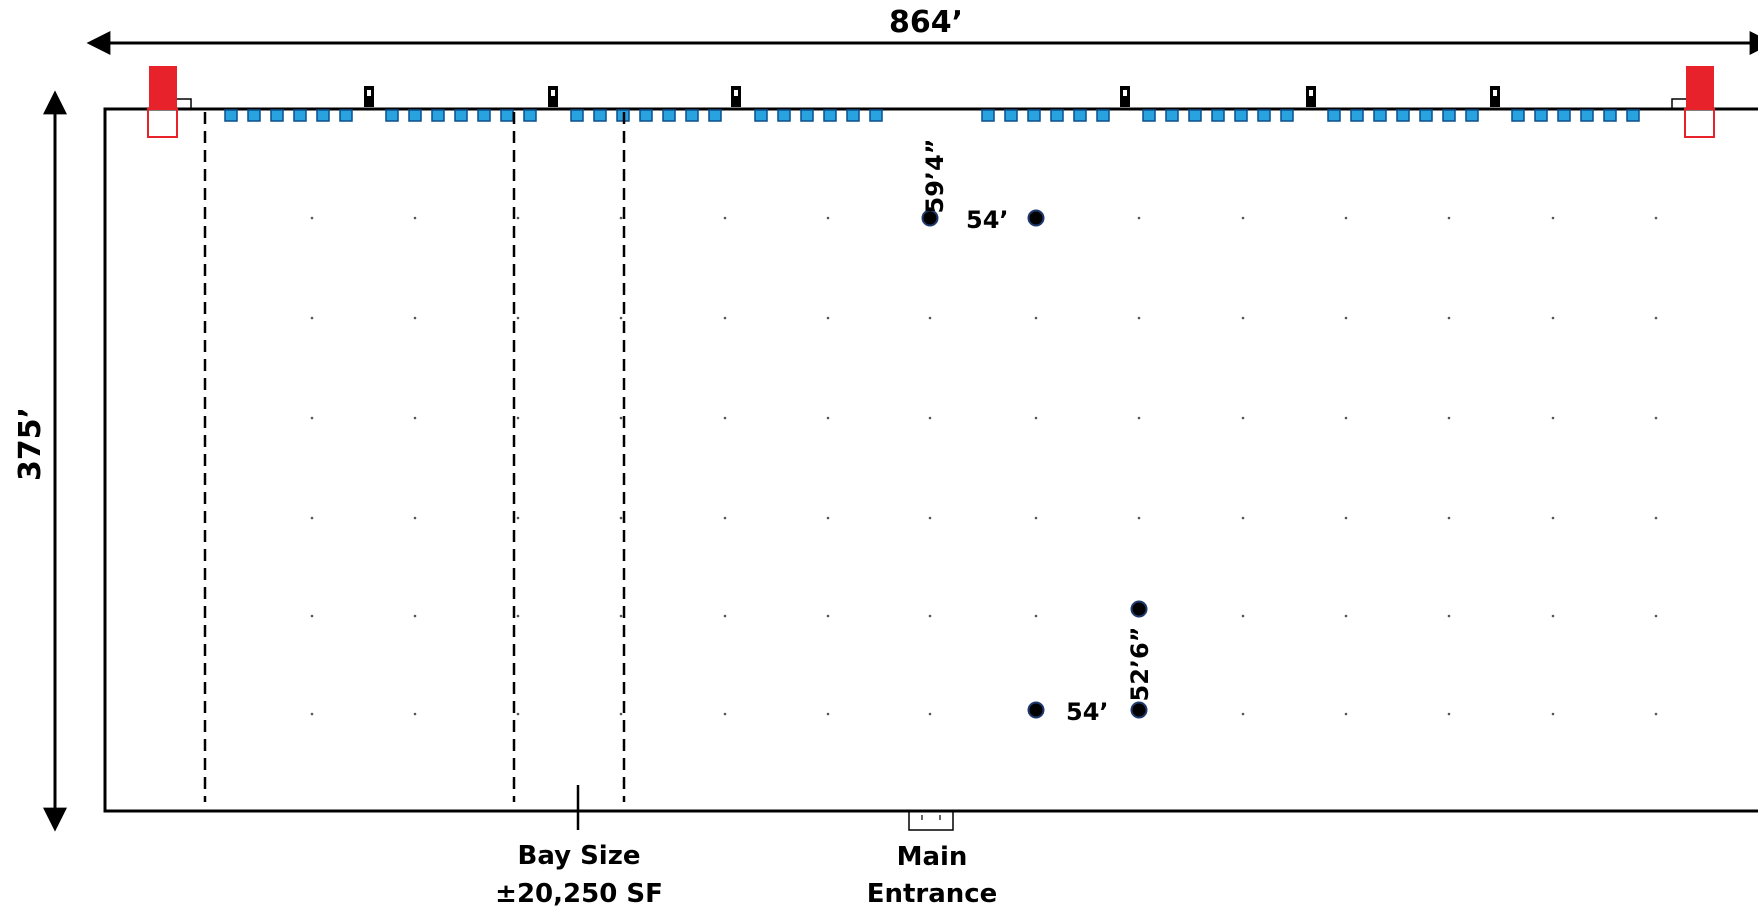  Describe the element at coordinates (926, 22) in the screenshot. I see `width-dimension-label: 864’` at that location.